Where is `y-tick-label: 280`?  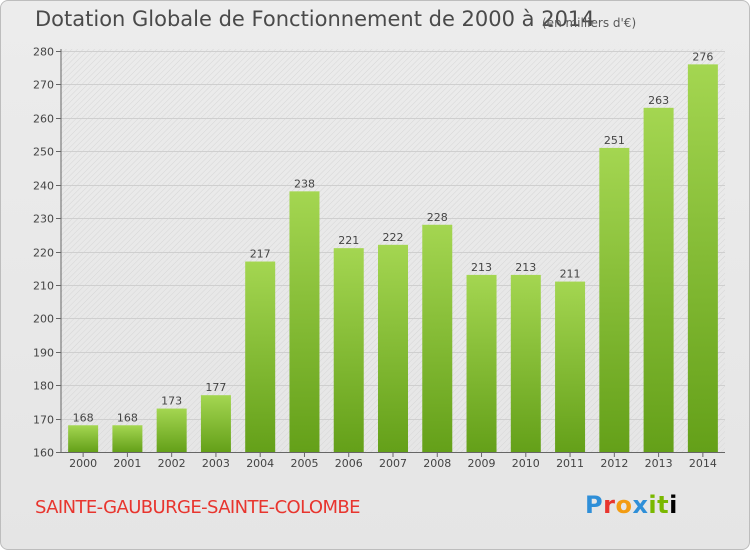 y-tick-label: 280 is located at coordinates (43, 52).